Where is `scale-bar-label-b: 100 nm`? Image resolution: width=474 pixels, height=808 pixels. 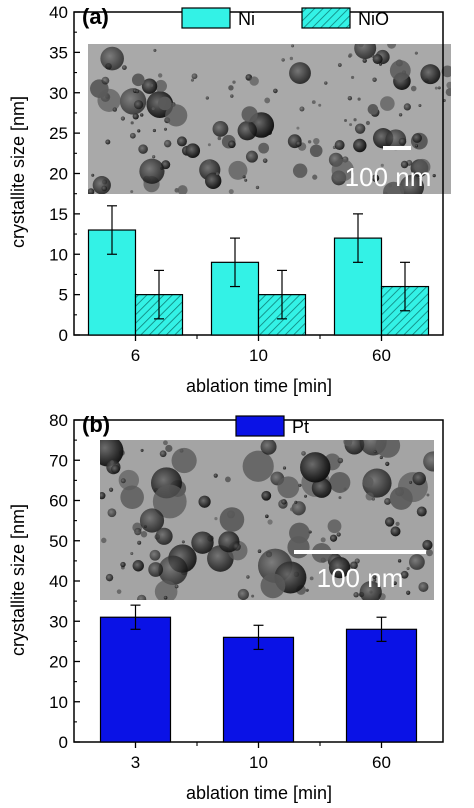
scale-bar-label-b: 100 nm is located at coordinates (360, 578).